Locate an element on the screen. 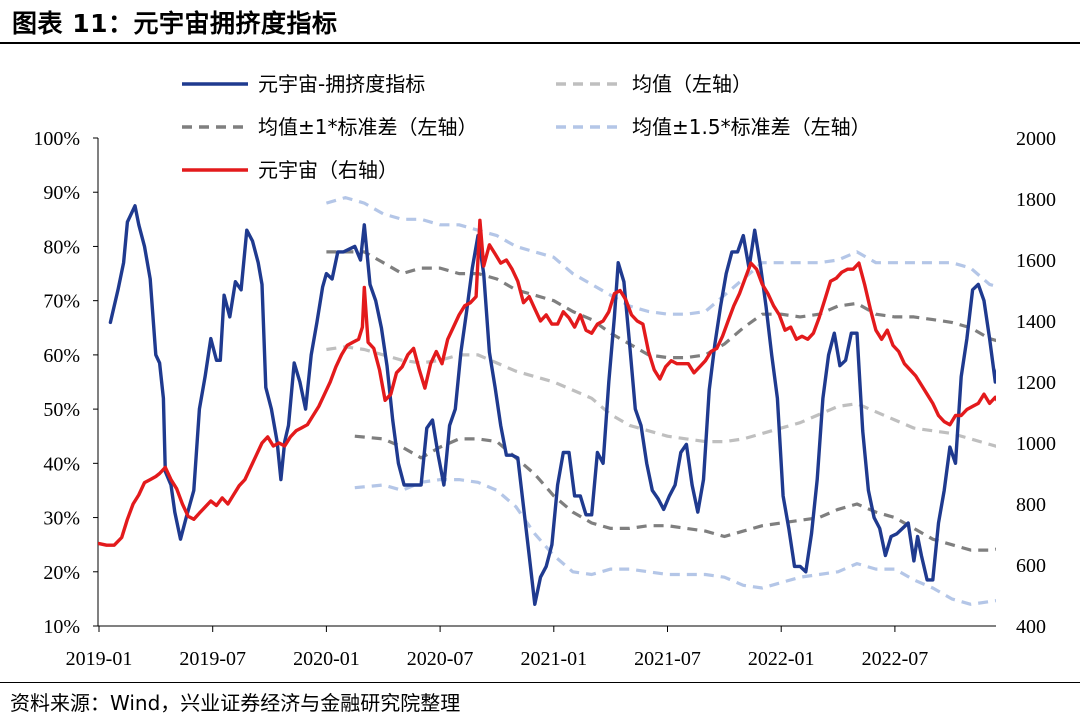 This screenshot has height=724, width=1080. y-right-tick-label: 800 is located at coordinates (1031, 505).